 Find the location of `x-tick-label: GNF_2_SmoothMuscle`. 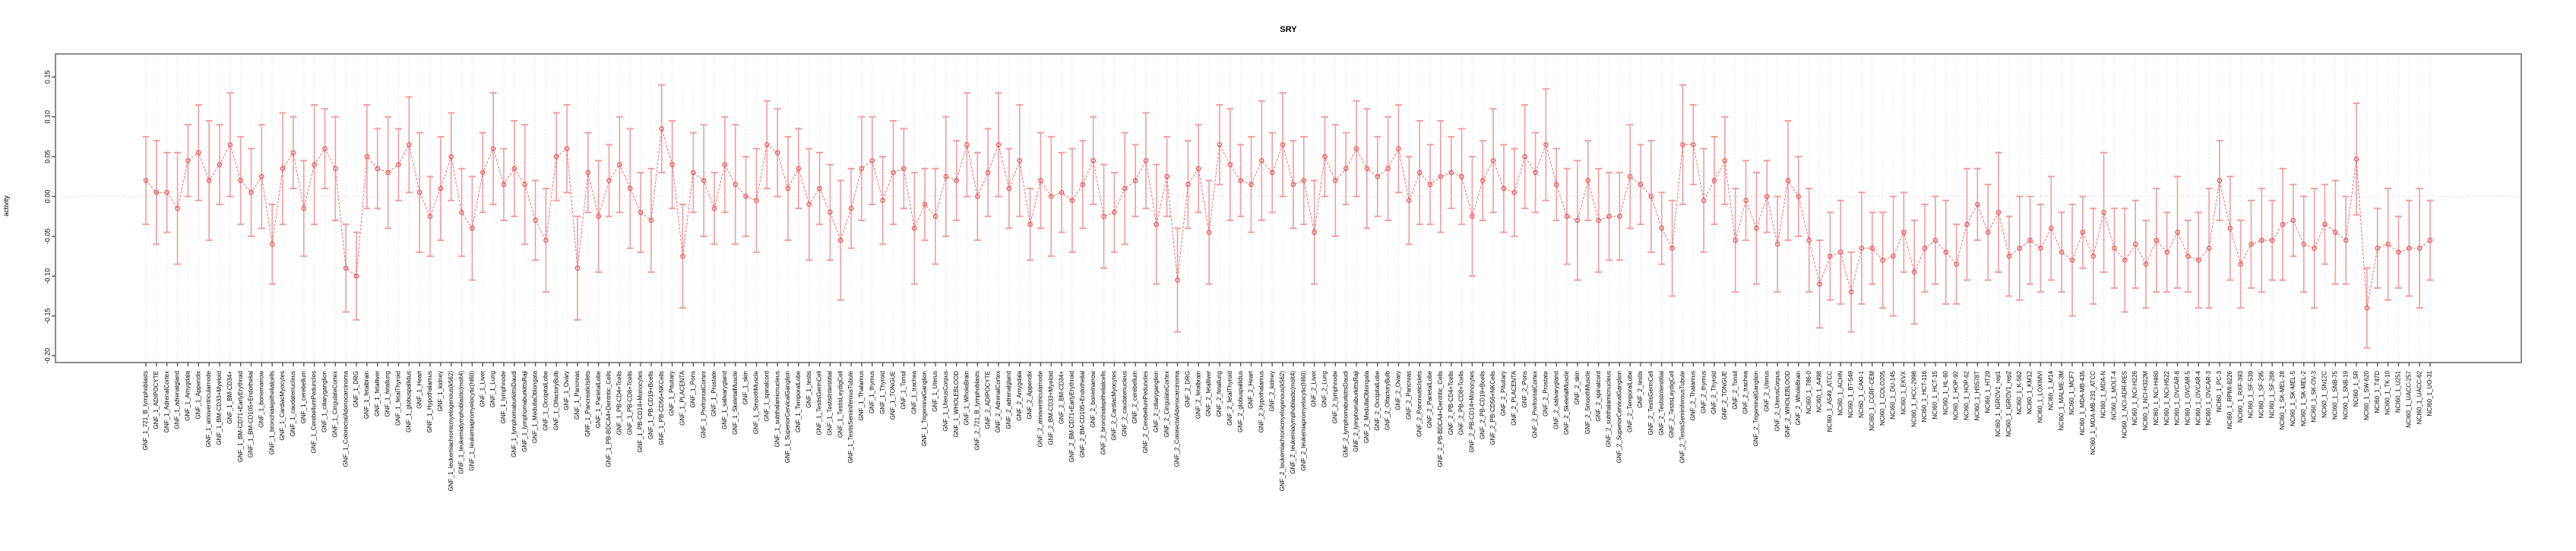

x-tick-label: GNF_2_SmoothMuscle is located at coordinates (1587, 402).